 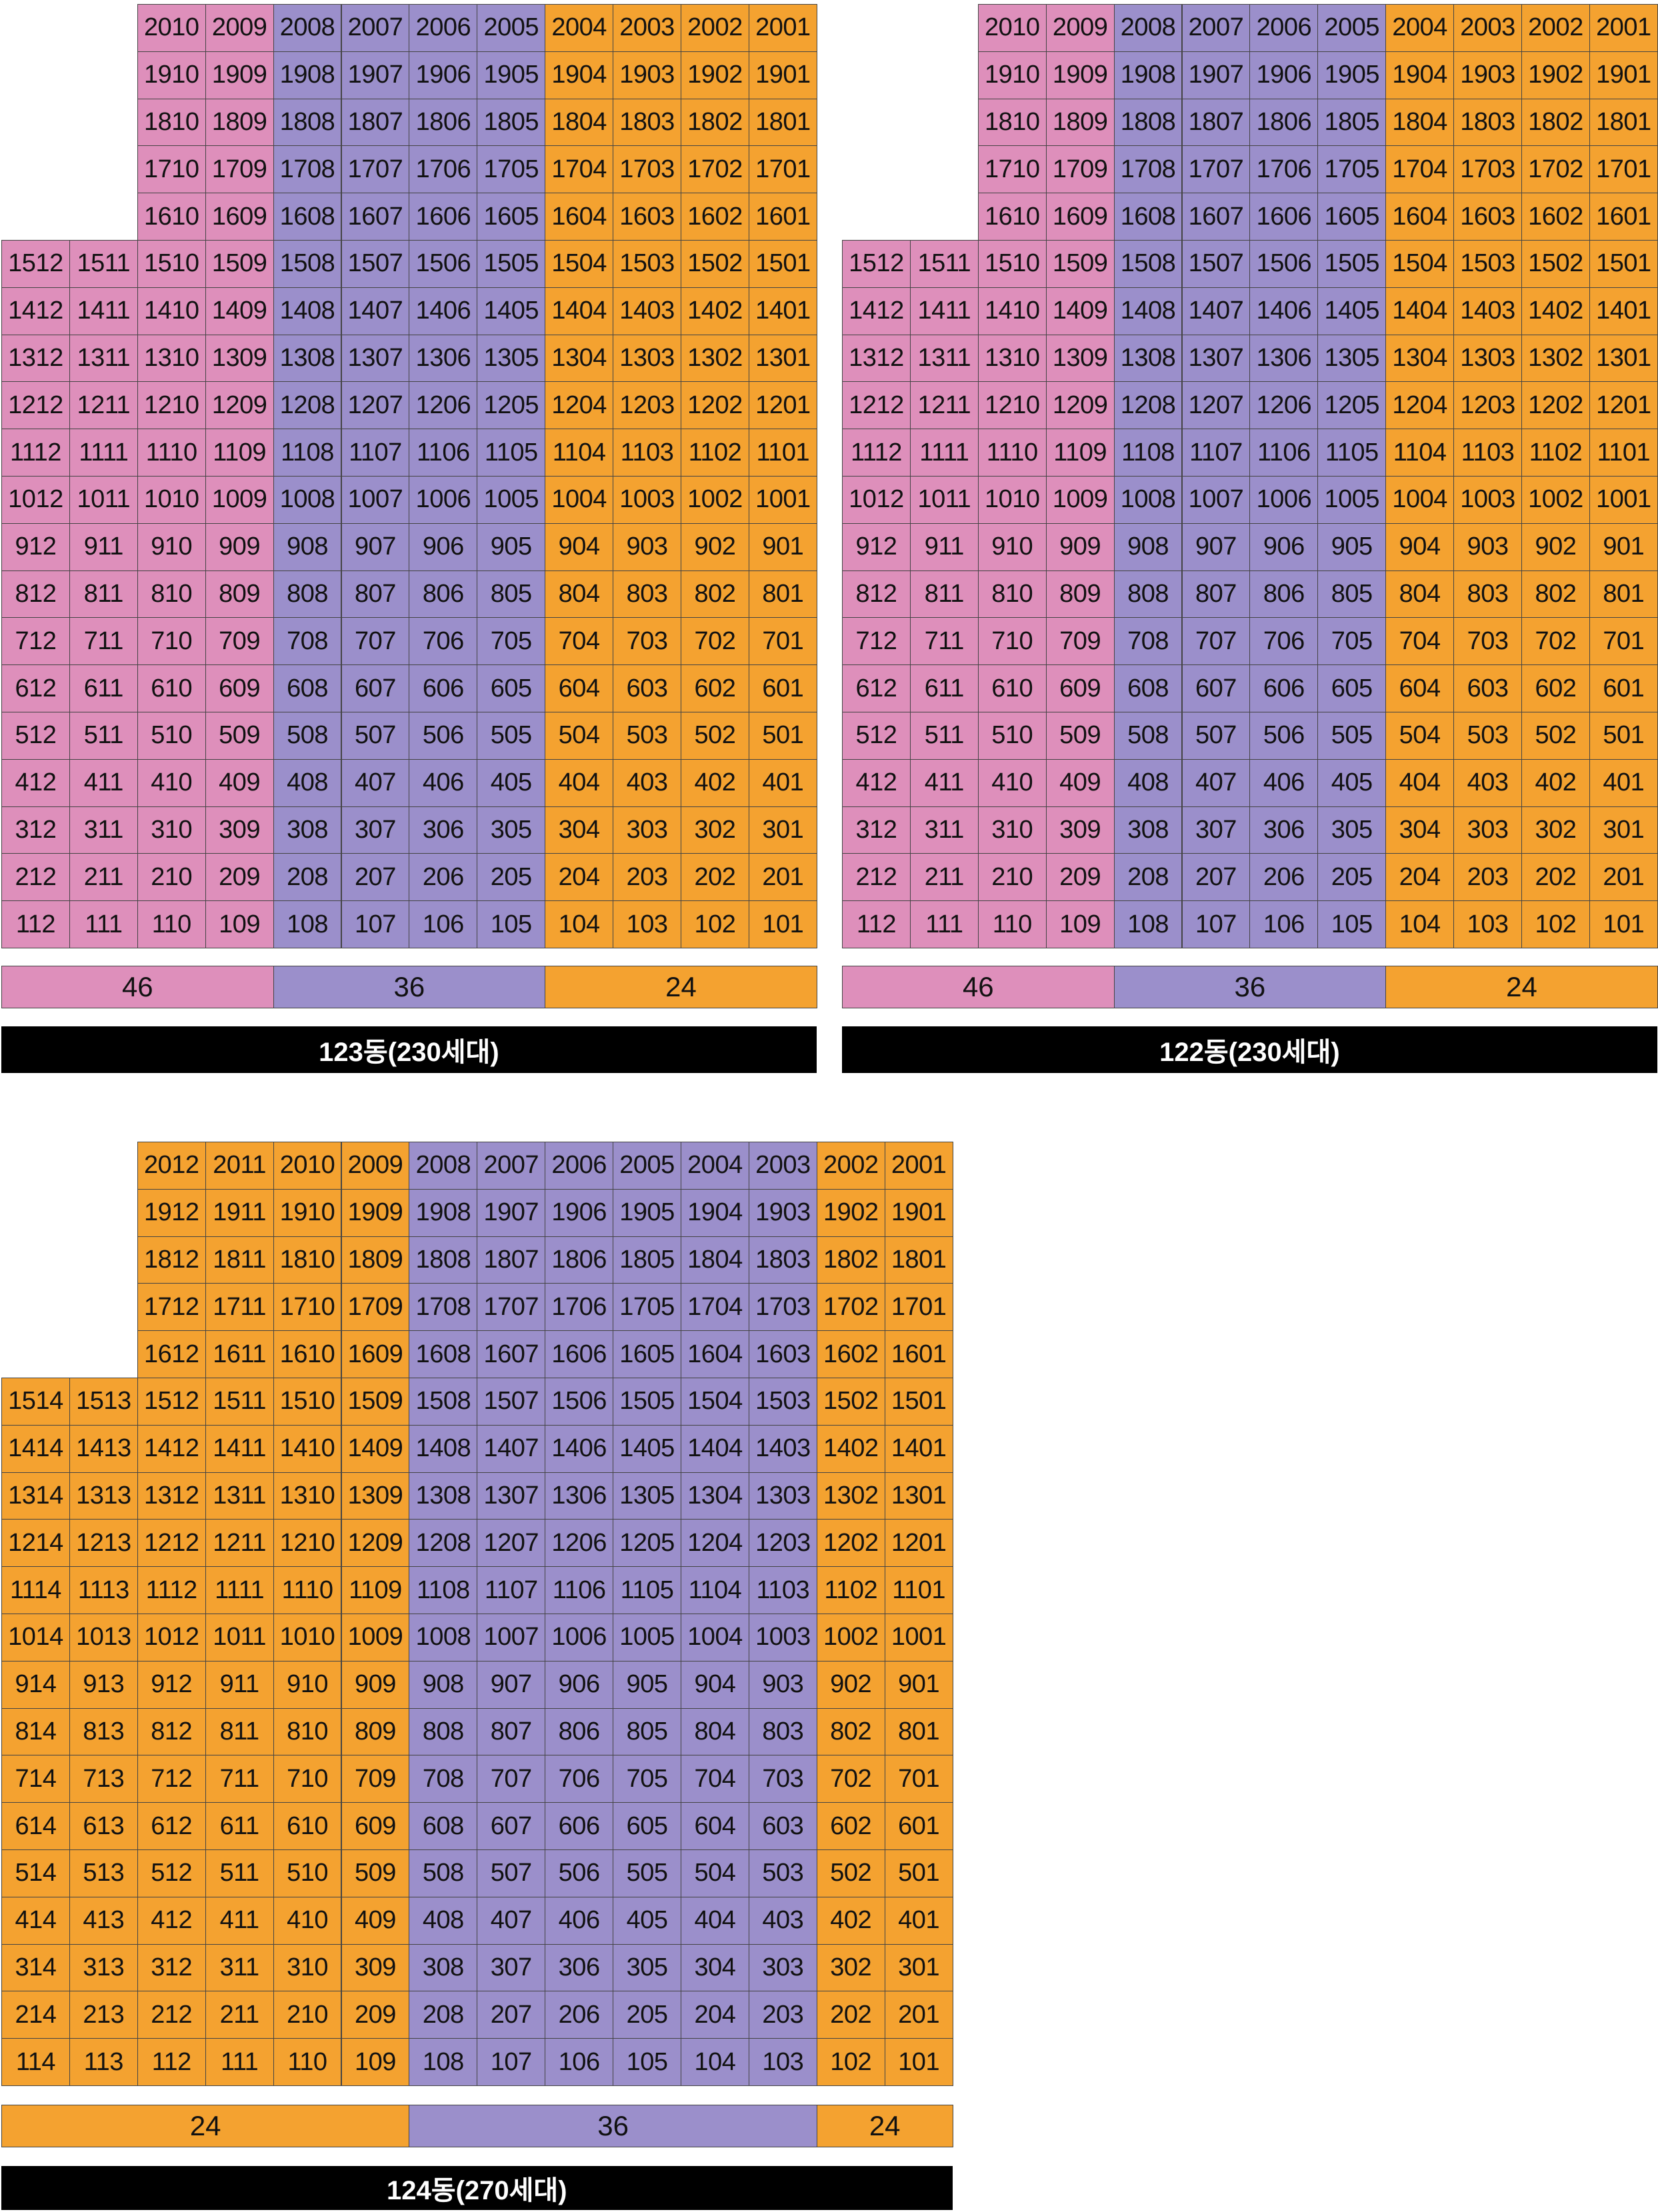 I want to click on unit-cell: 1409, so click(x=239, y=311).